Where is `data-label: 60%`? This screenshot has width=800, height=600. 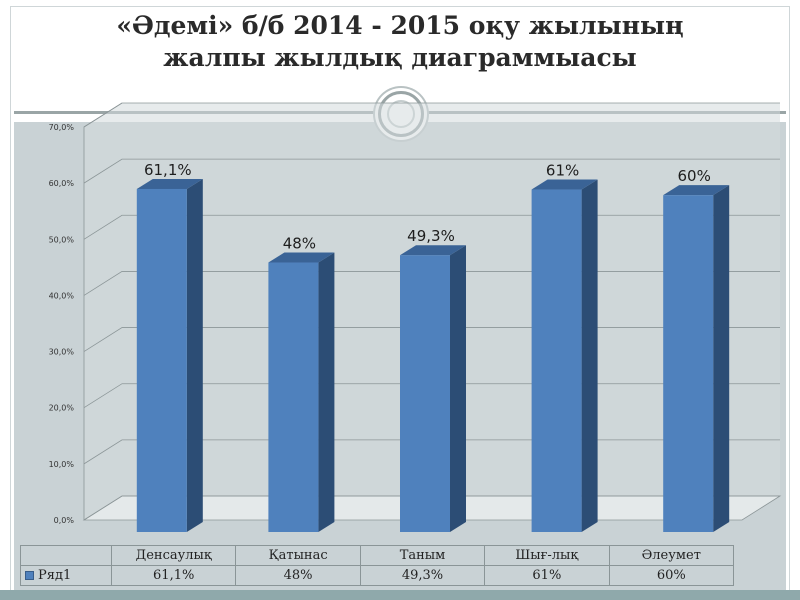 data-label: 60% is located at coordinates (694, 176).